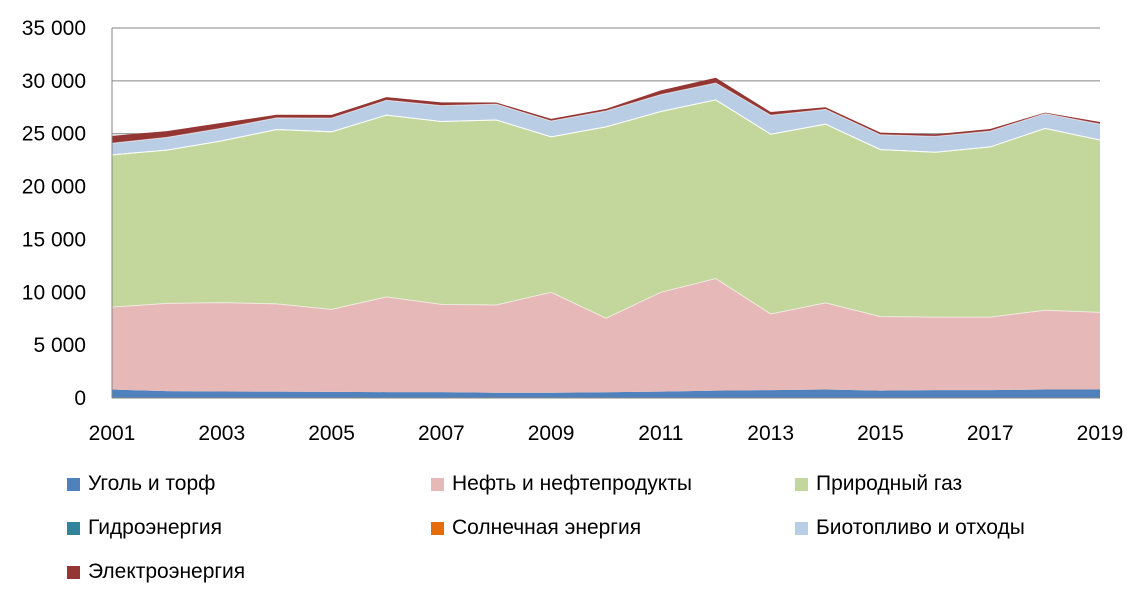 The image size is (1138, 593). I want to click on x-tick-label: 2017, so click(990, 433).